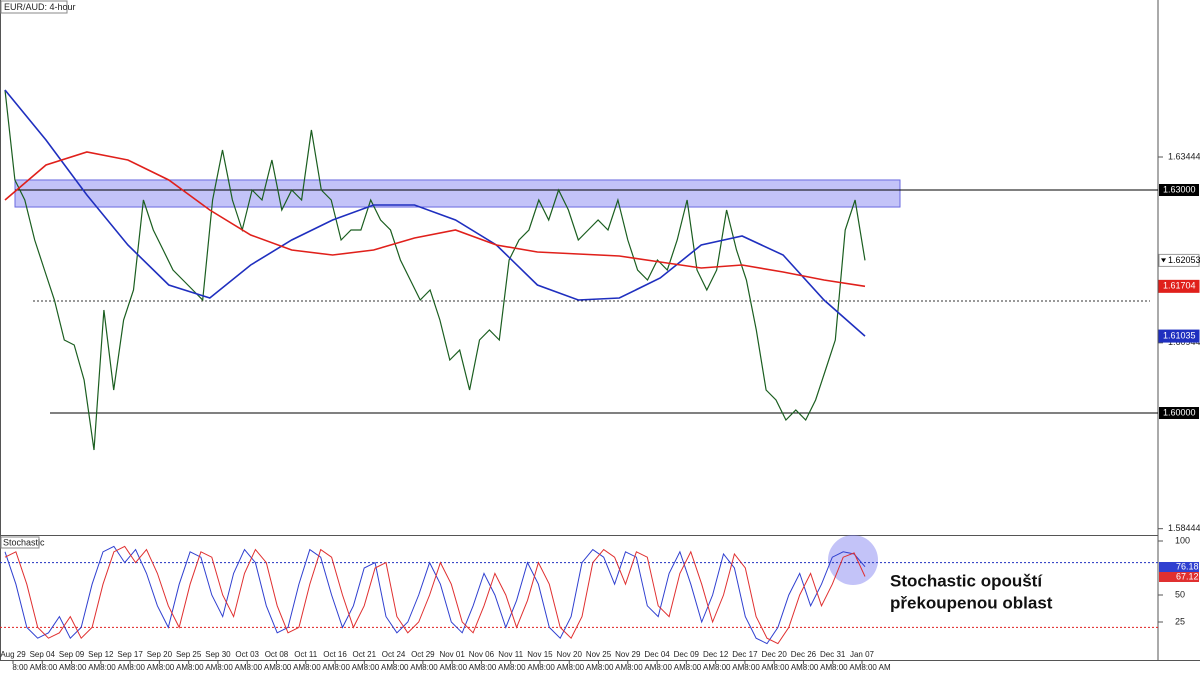 The image size is (1200, 675). Describe the element at coordinates (1187, 566) in the screenshot. I see `stoch-tag-label: 76.18` at that location.